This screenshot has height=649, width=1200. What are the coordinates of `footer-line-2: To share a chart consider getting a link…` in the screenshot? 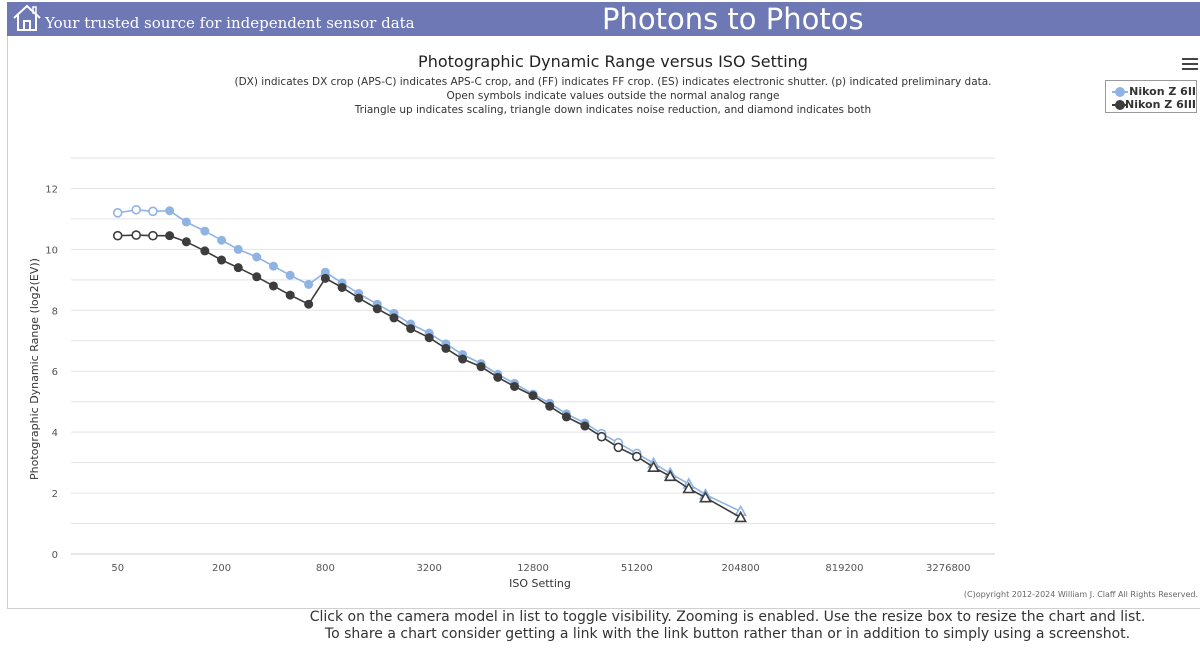 It's located at (727, 634).